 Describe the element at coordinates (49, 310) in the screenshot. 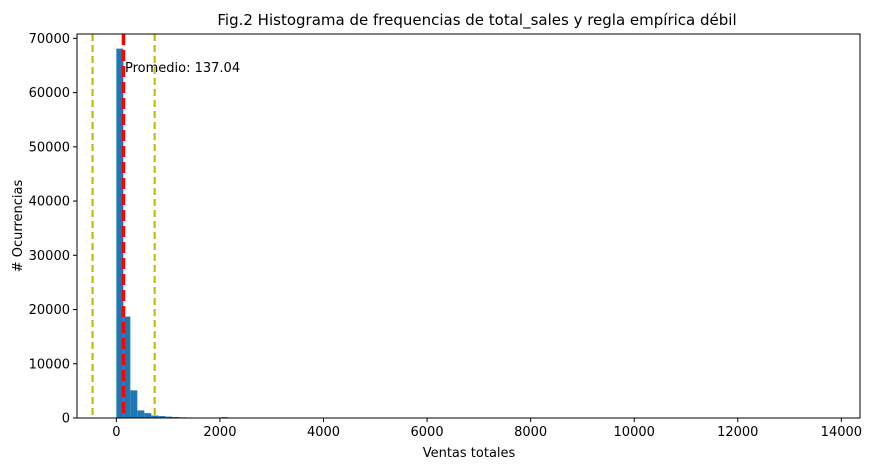

I see `y-tick-label: 20000` at that location.